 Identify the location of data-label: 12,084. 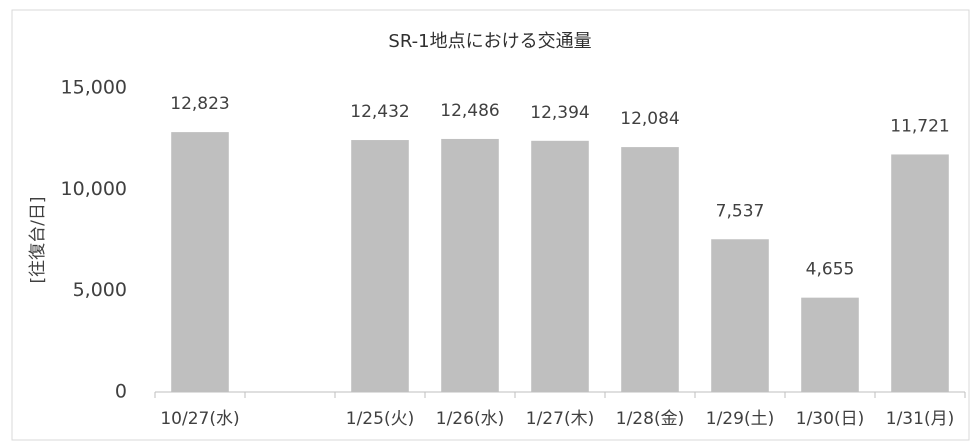
(649, 119).